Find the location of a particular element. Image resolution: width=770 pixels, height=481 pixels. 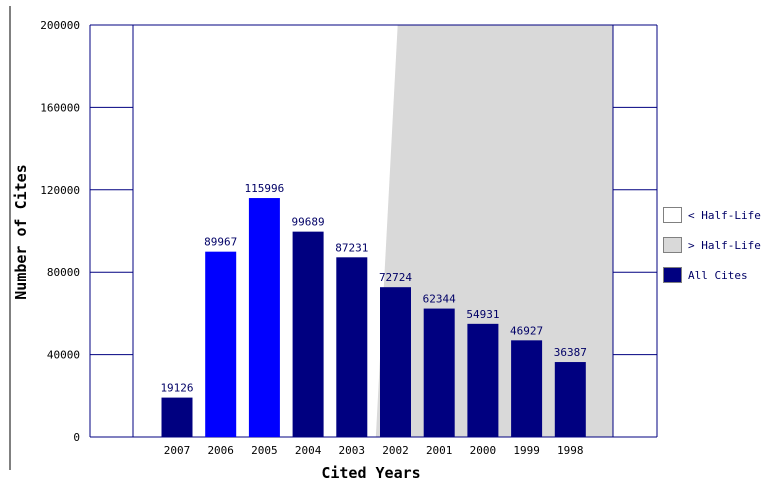

y-tick-label: 120000 is located at coordinates (60, 190).